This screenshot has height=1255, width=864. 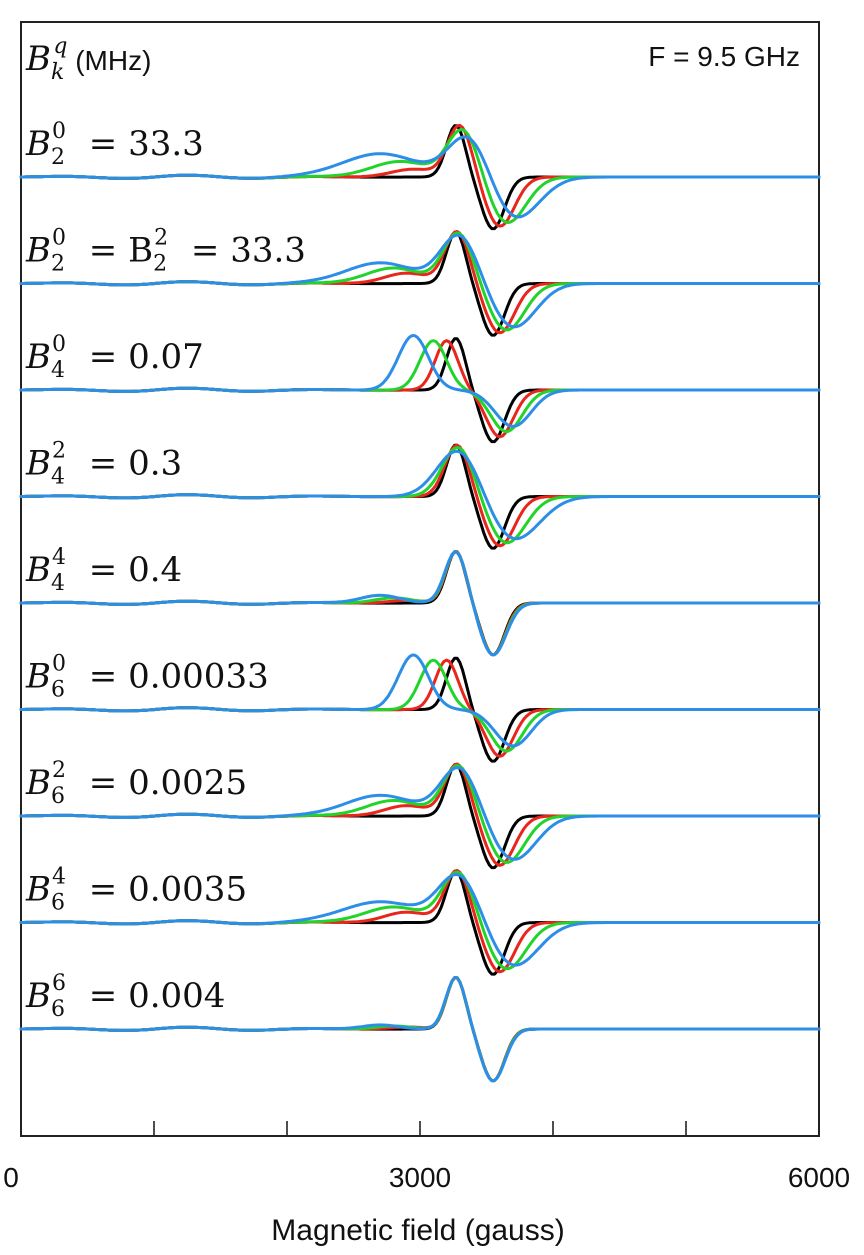 I want to click on parameter-value: = 33.3, so click(x=141, y=144).